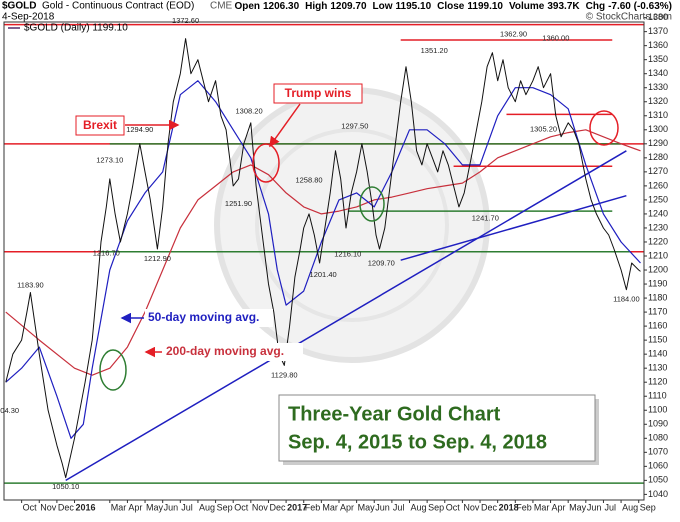 The height and width of the screenshot is (522, 680). What do you see at coordinates (86, 507) in the screenshot?
I see `x-tick-label: 2016` at bounding box center [86, 507].